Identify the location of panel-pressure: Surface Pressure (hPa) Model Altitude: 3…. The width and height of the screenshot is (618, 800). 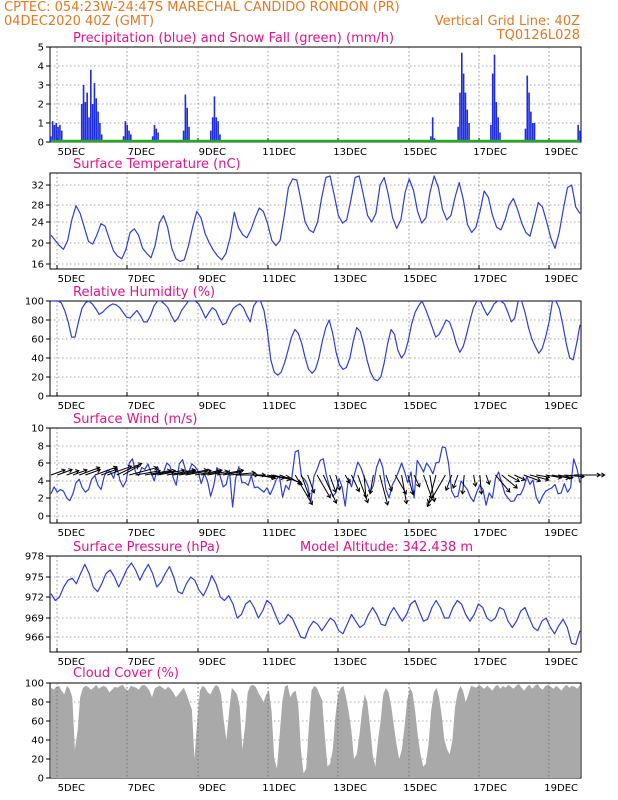
(315, 596).